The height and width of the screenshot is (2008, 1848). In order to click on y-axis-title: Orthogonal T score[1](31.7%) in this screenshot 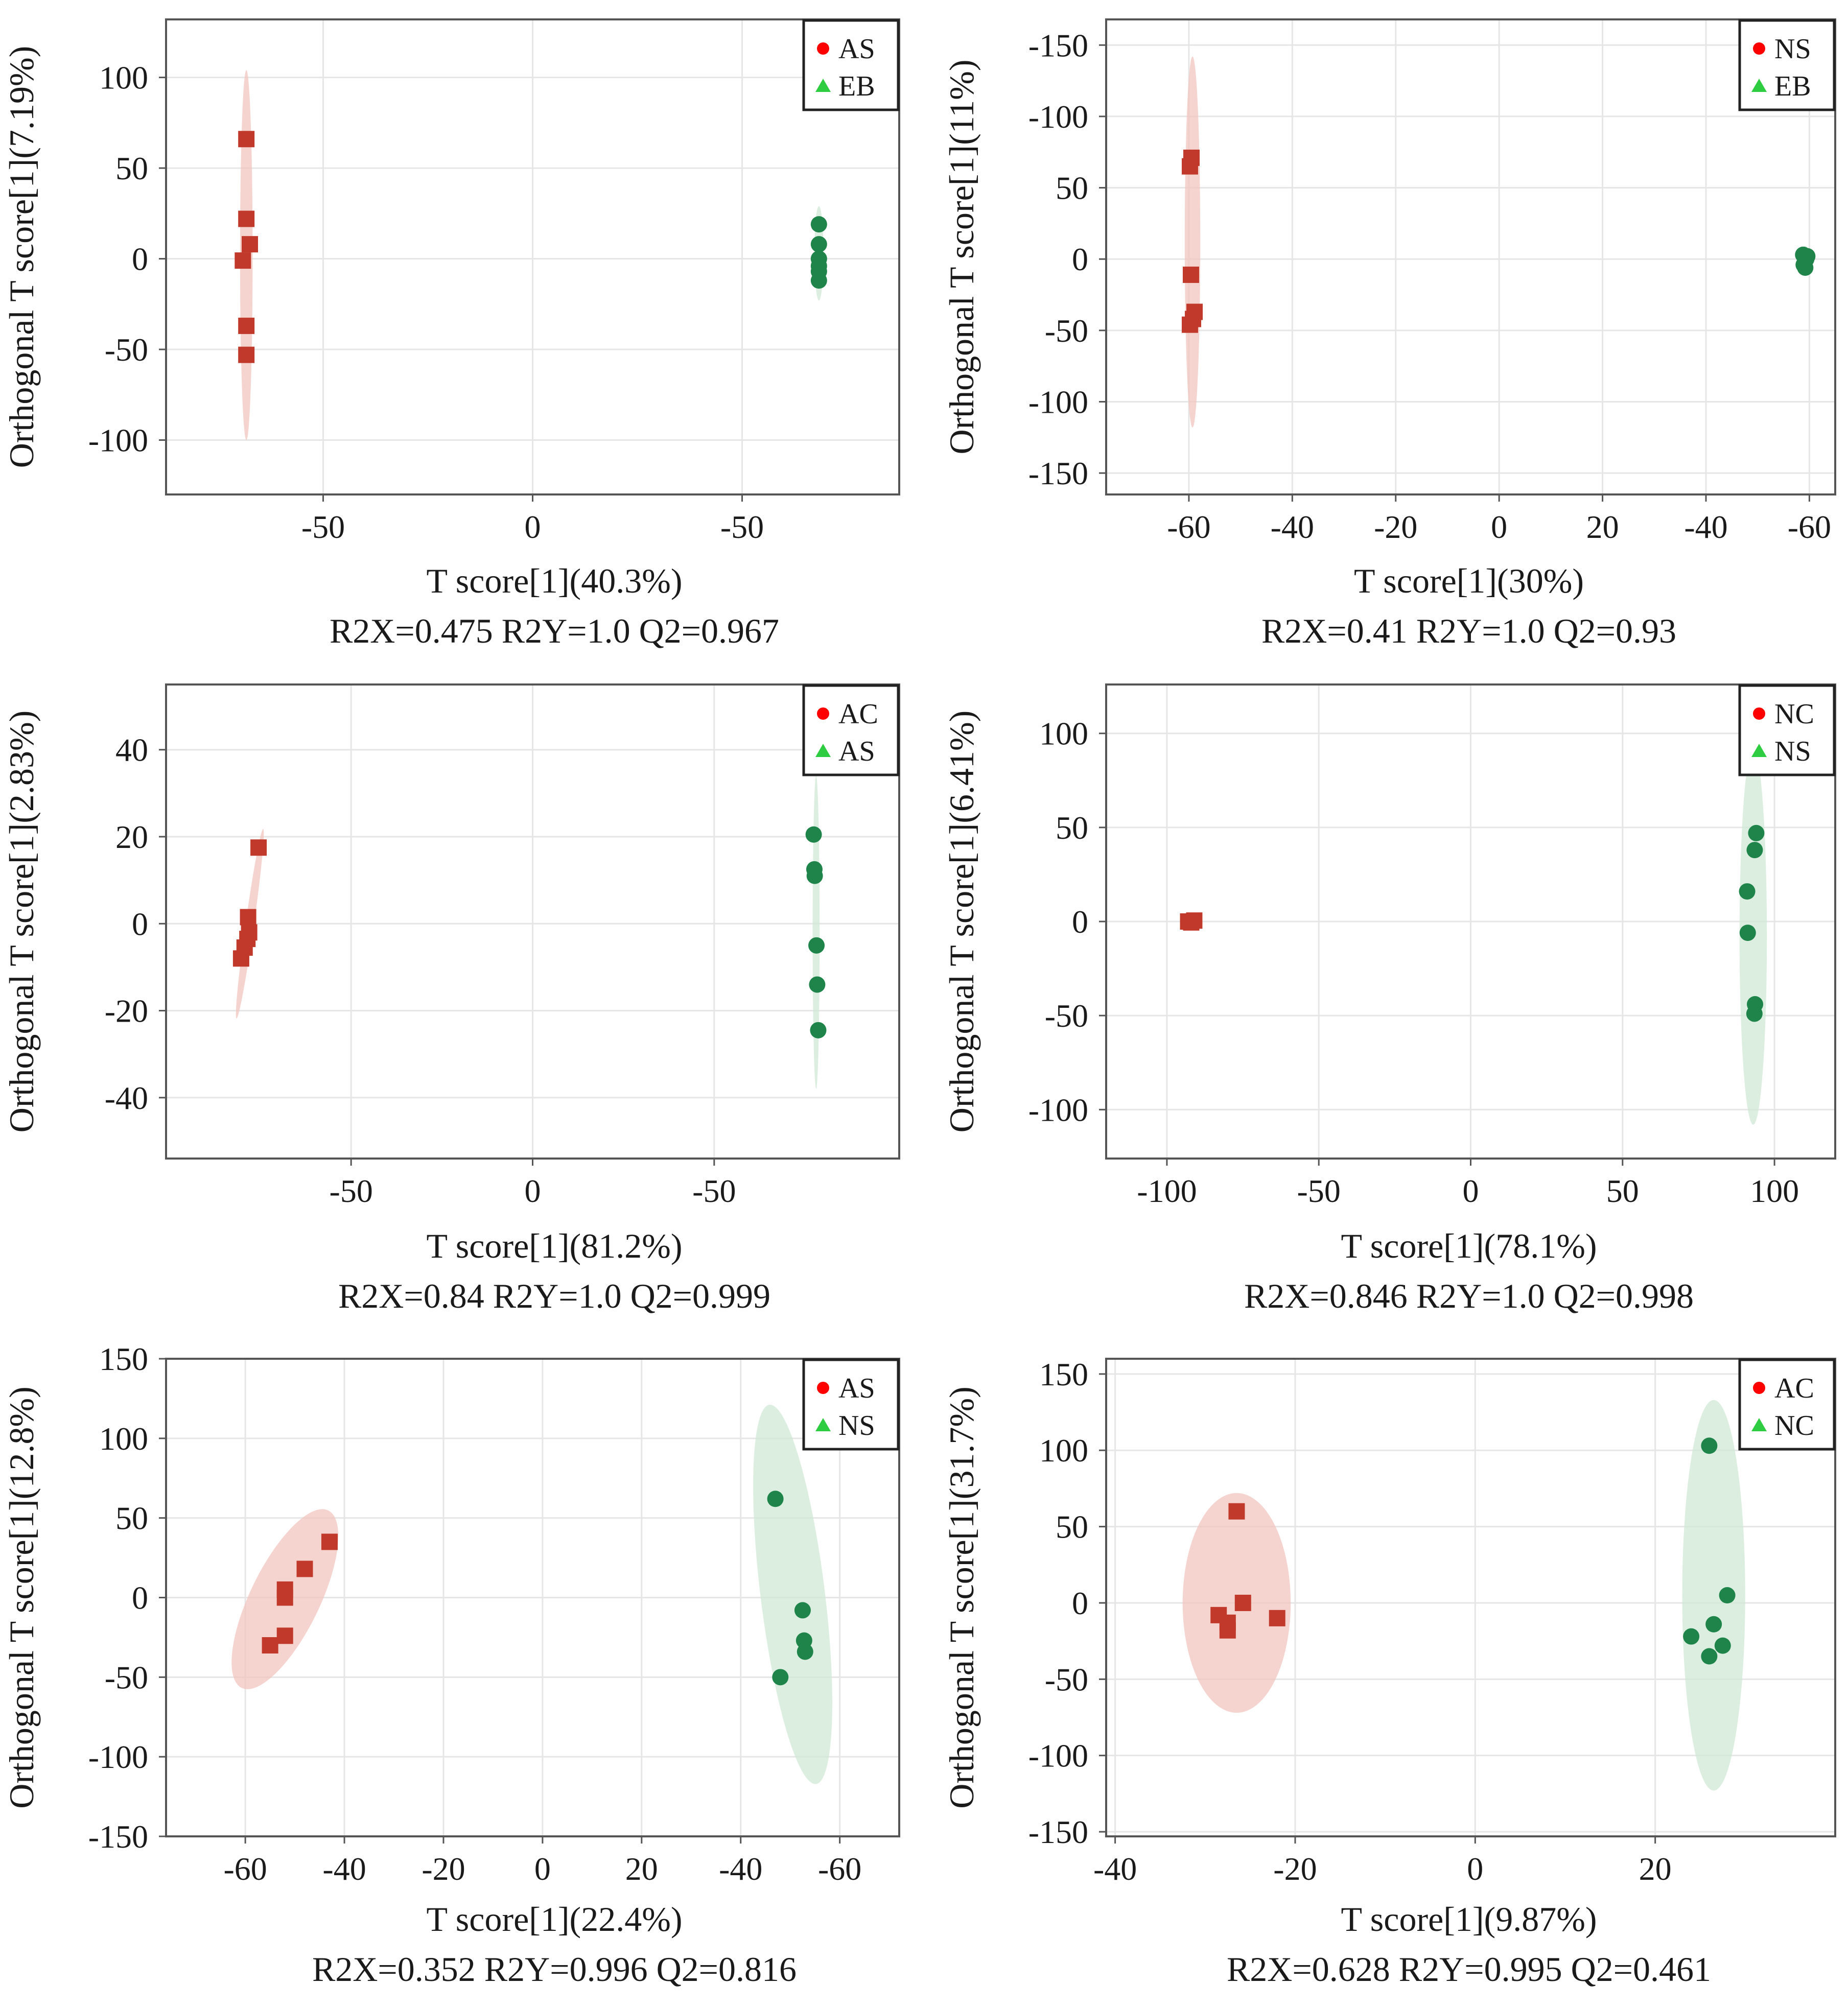, I will do `click(961, 1598)`.